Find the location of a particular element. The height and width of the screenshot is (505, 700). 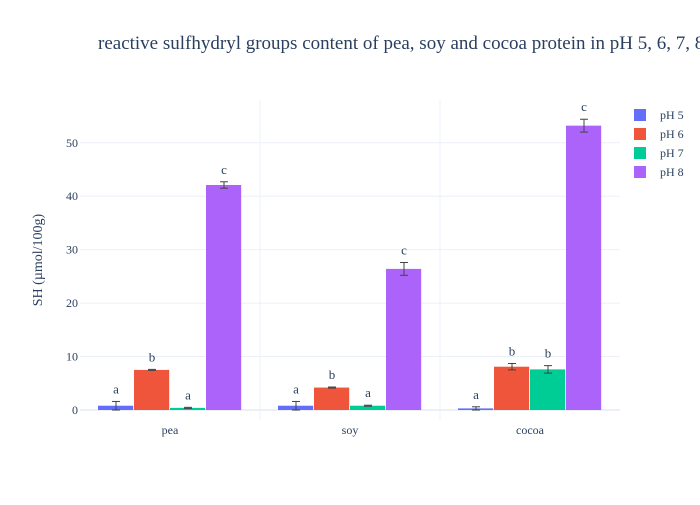

y-tick-label: 30 is located at coordinates (72, 250).